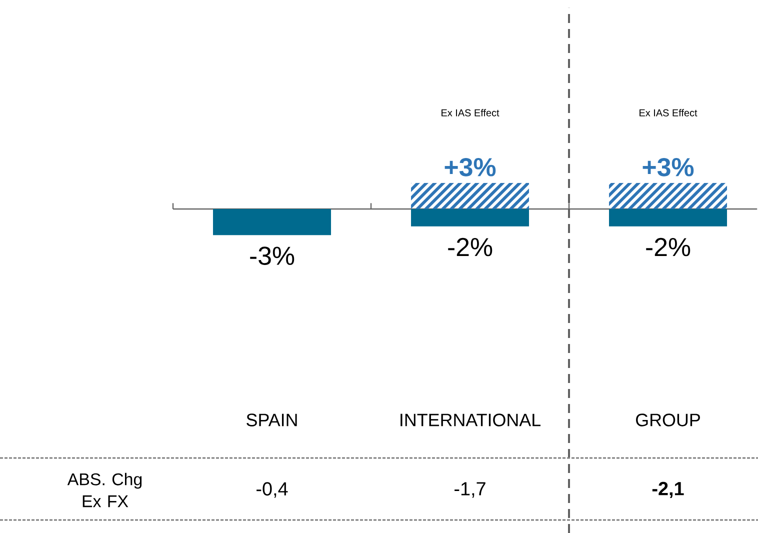  I want to click on data-label: -3%, so click(272, 255).